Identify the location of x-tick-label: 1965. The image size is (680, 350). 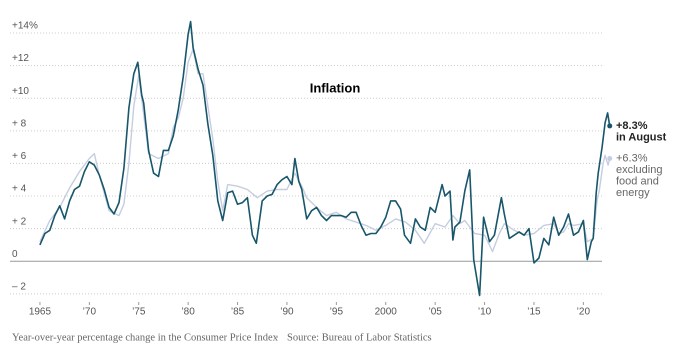
(40, 312).